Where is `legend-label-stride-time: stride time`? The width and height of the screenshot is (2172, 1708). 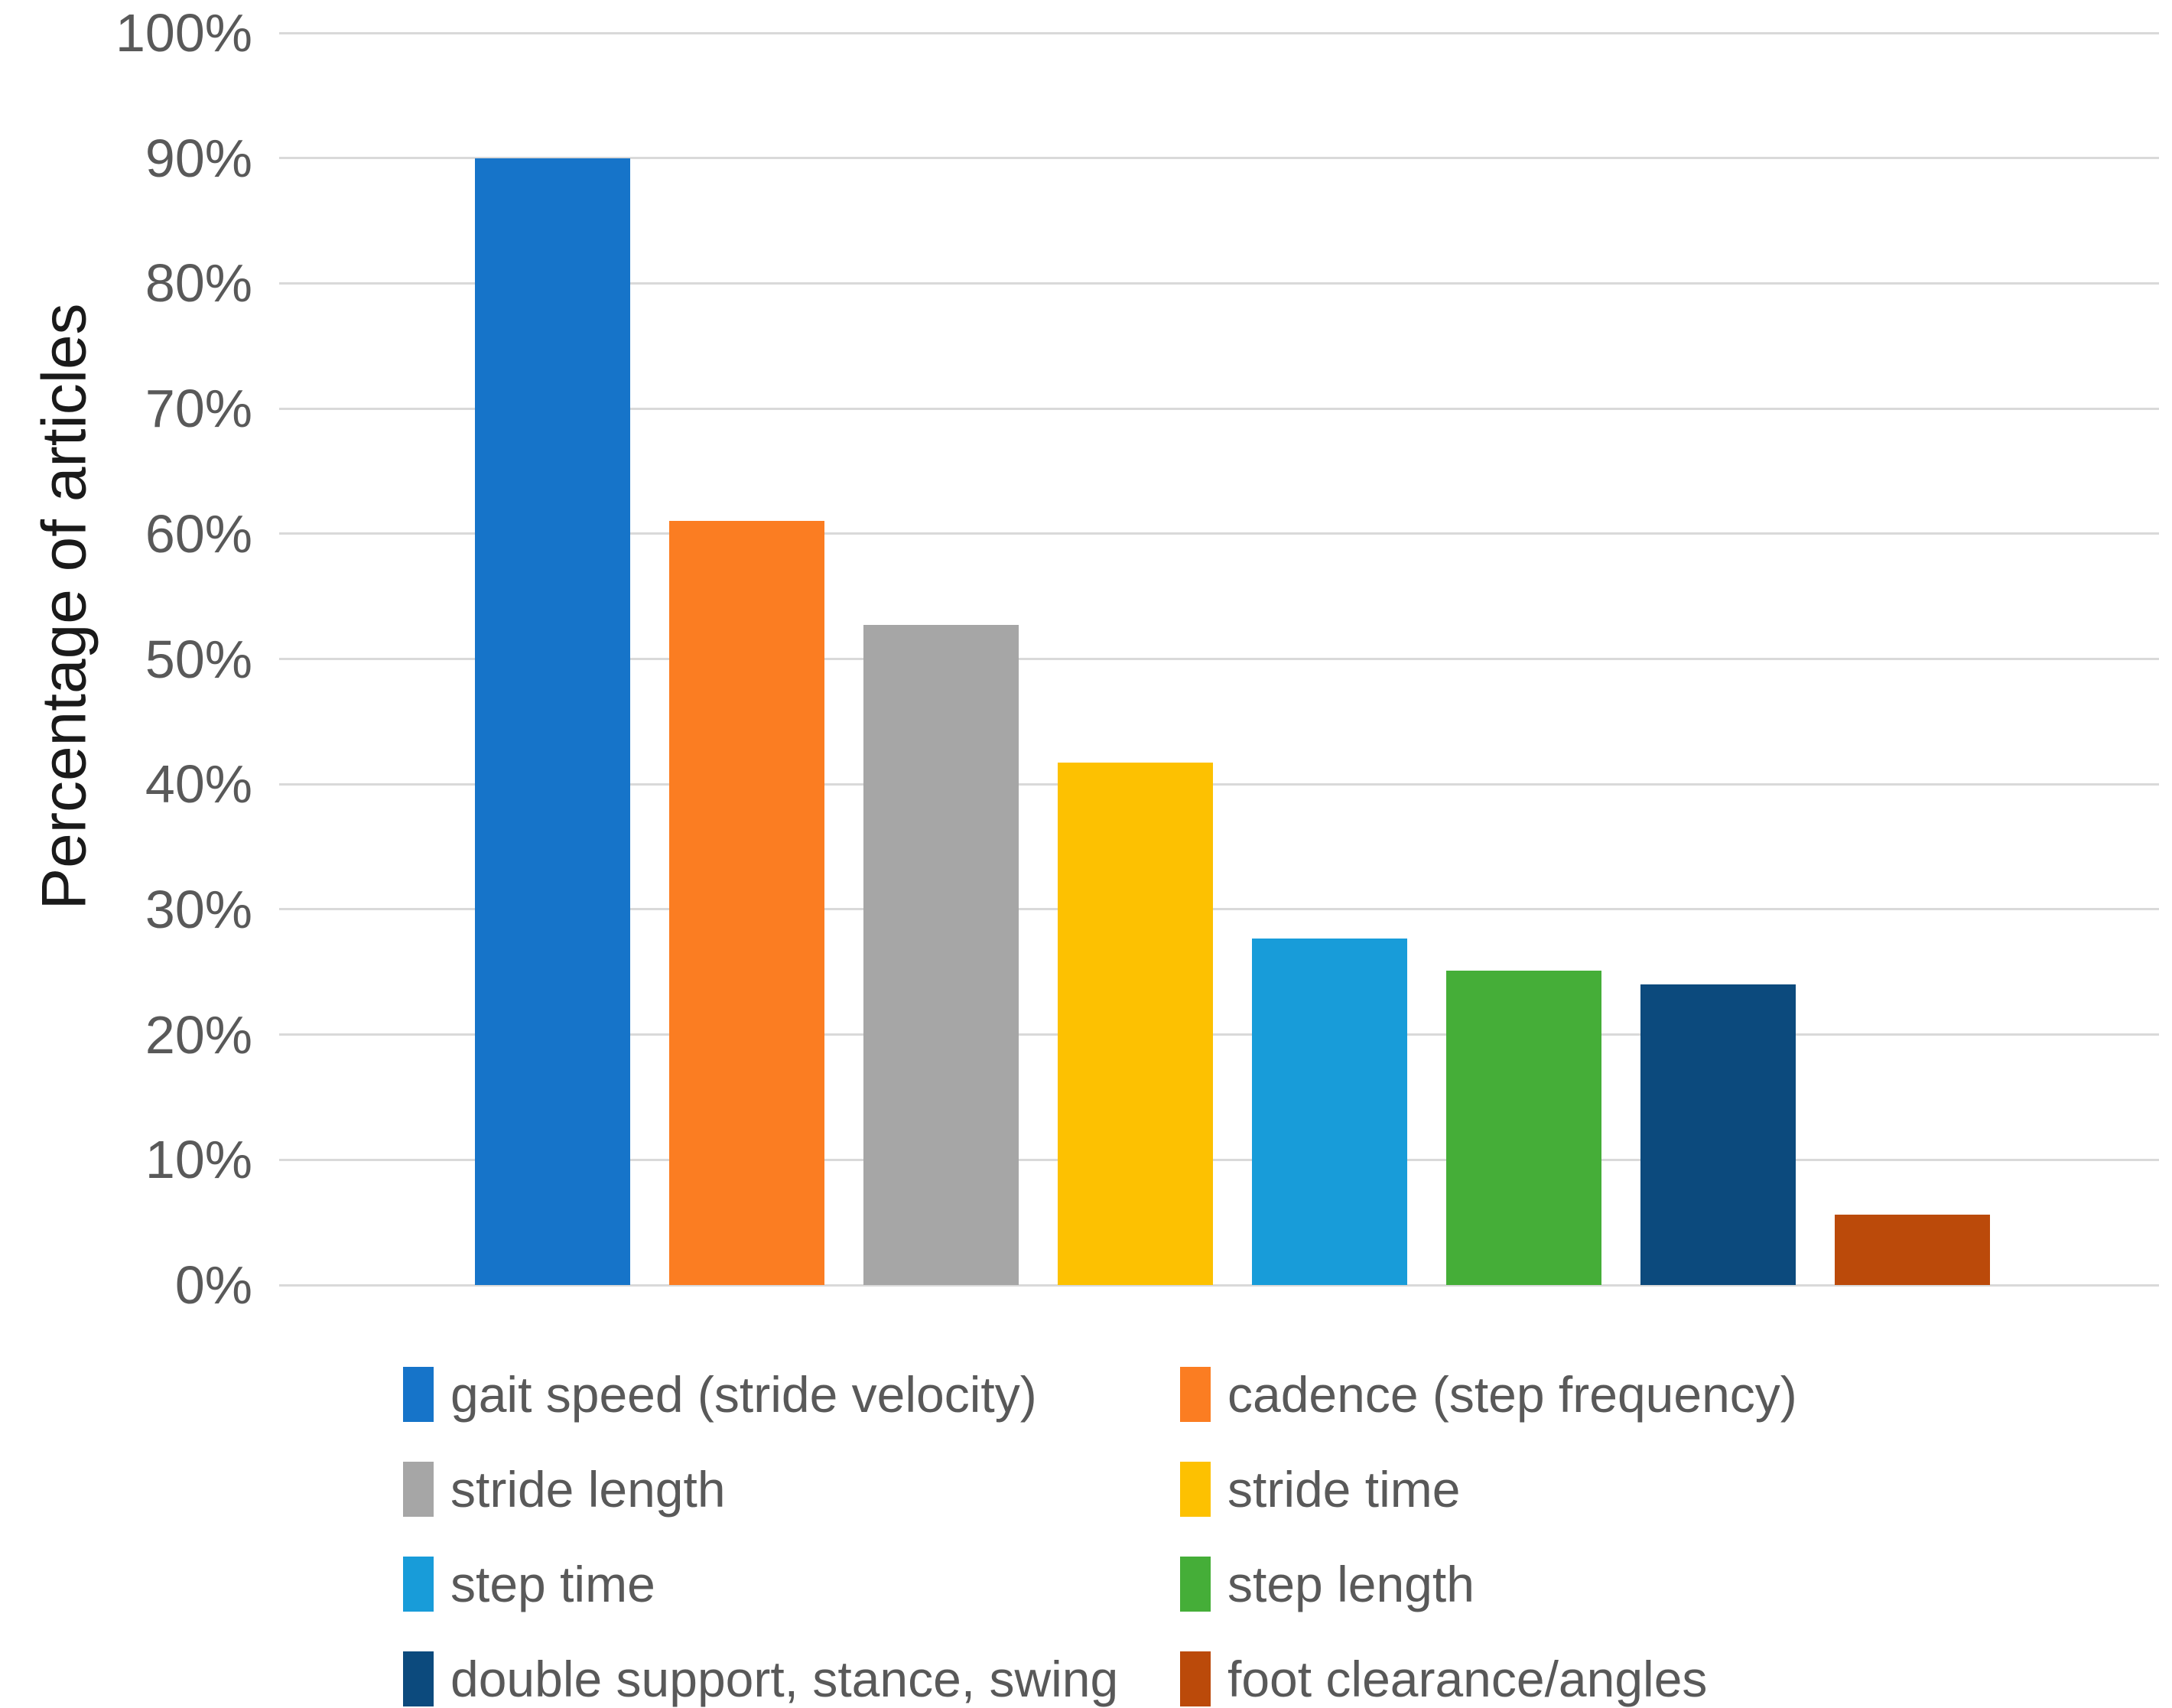 legend-label-stride-time: stride time is located at coordinates (1344, 1489).